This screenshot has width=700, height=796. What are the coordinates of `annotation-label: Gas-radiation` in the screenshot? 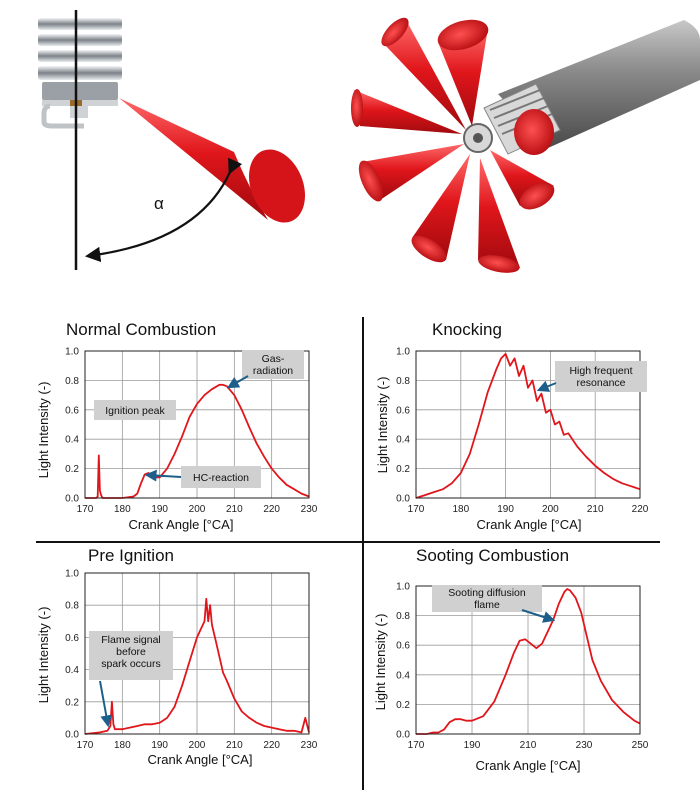 It's located at (273, 365).